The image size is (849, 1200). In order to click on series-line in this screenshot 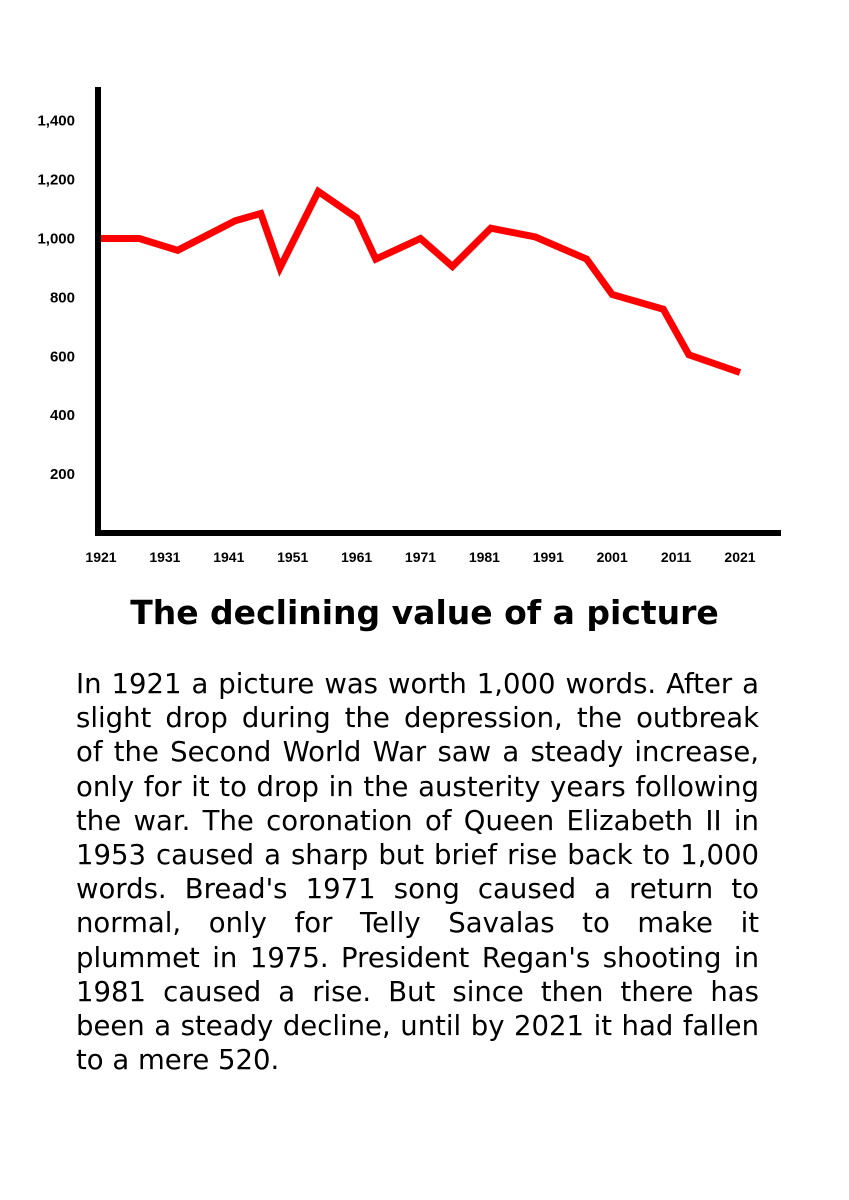, I will do `click(421, 281)`.